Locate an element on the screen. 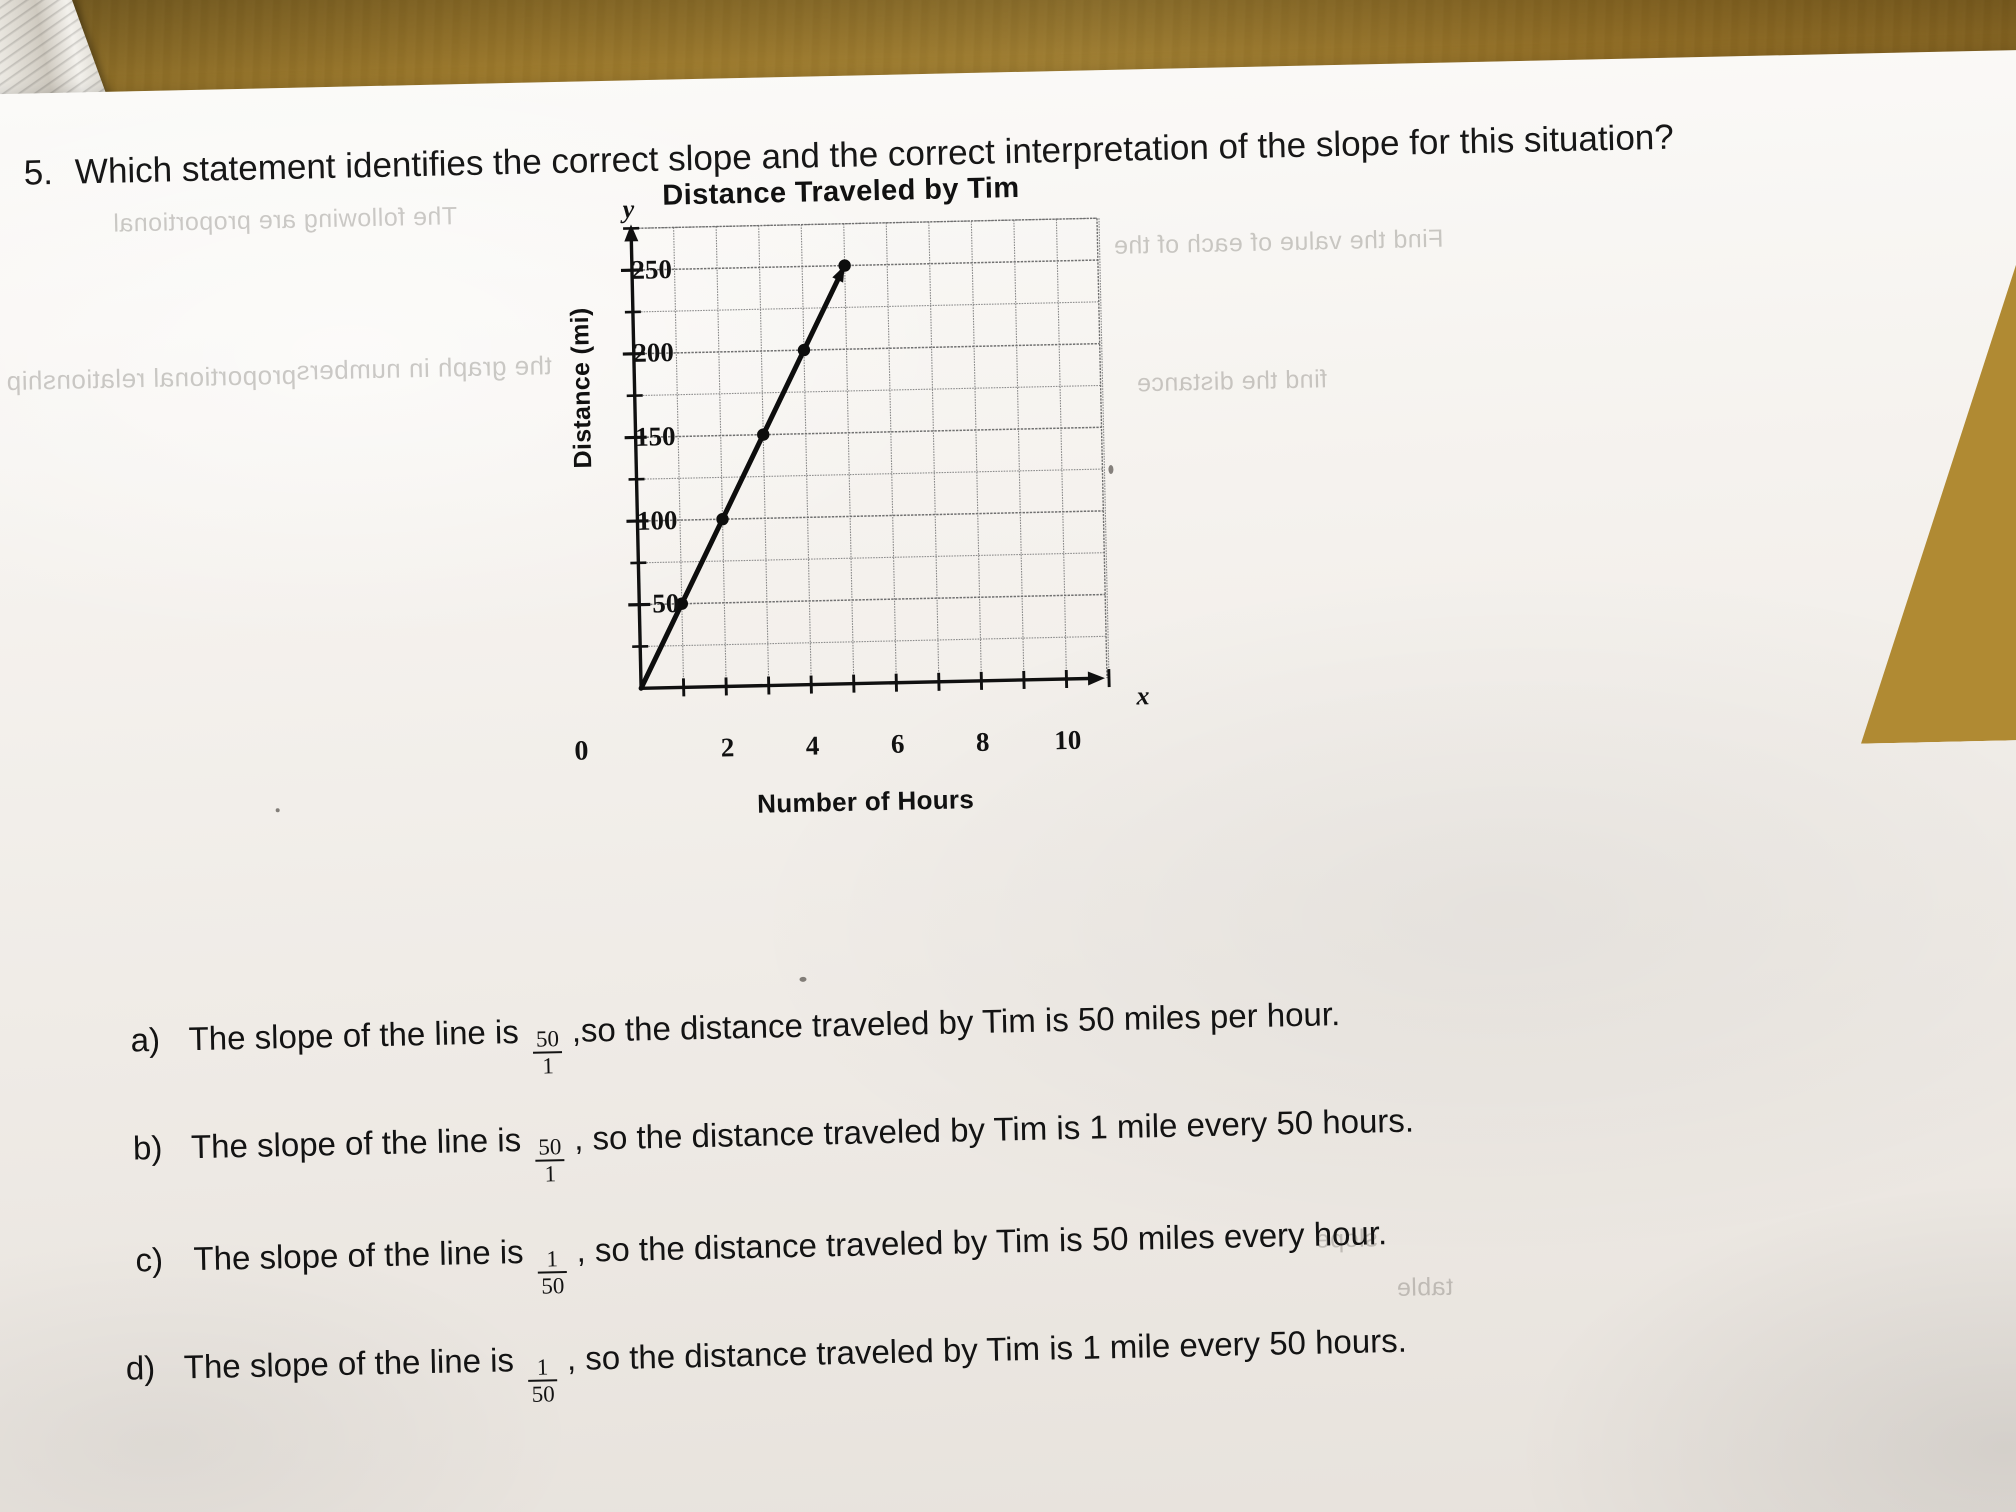 The image size is (2016, 1512). x-tick-label: 4 is located at coordinates (812, 745).